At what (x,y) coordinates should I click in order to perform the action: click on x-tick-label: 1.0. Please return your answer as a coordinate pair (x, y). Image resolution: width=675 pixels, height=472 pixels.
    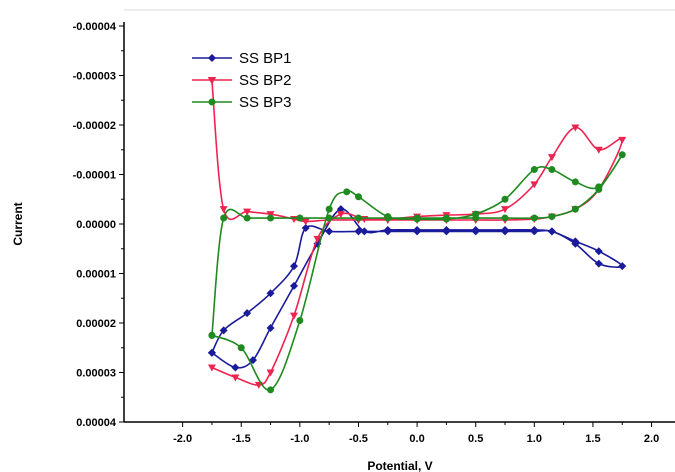
    Looking at the image, I should click on (534, 439).